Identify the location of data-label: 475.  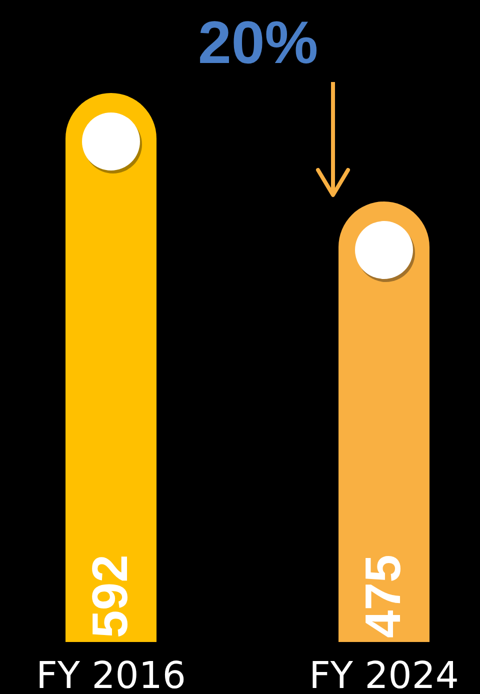
(383, 596).